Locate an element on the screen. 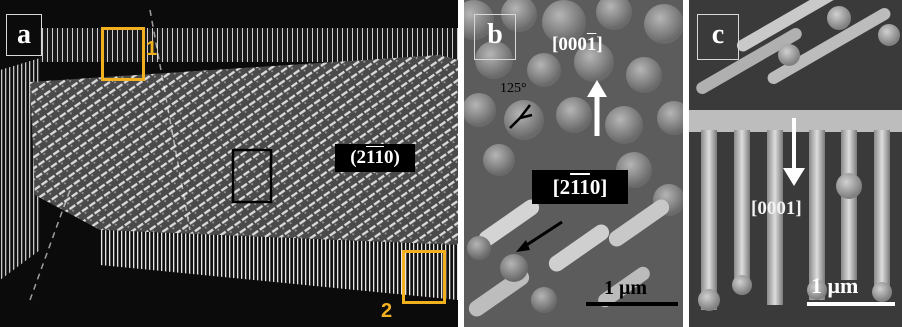 This screenshot has width=902, height=327. scale-bar-c-label: 1 μm is located at coordinates (835, 285).